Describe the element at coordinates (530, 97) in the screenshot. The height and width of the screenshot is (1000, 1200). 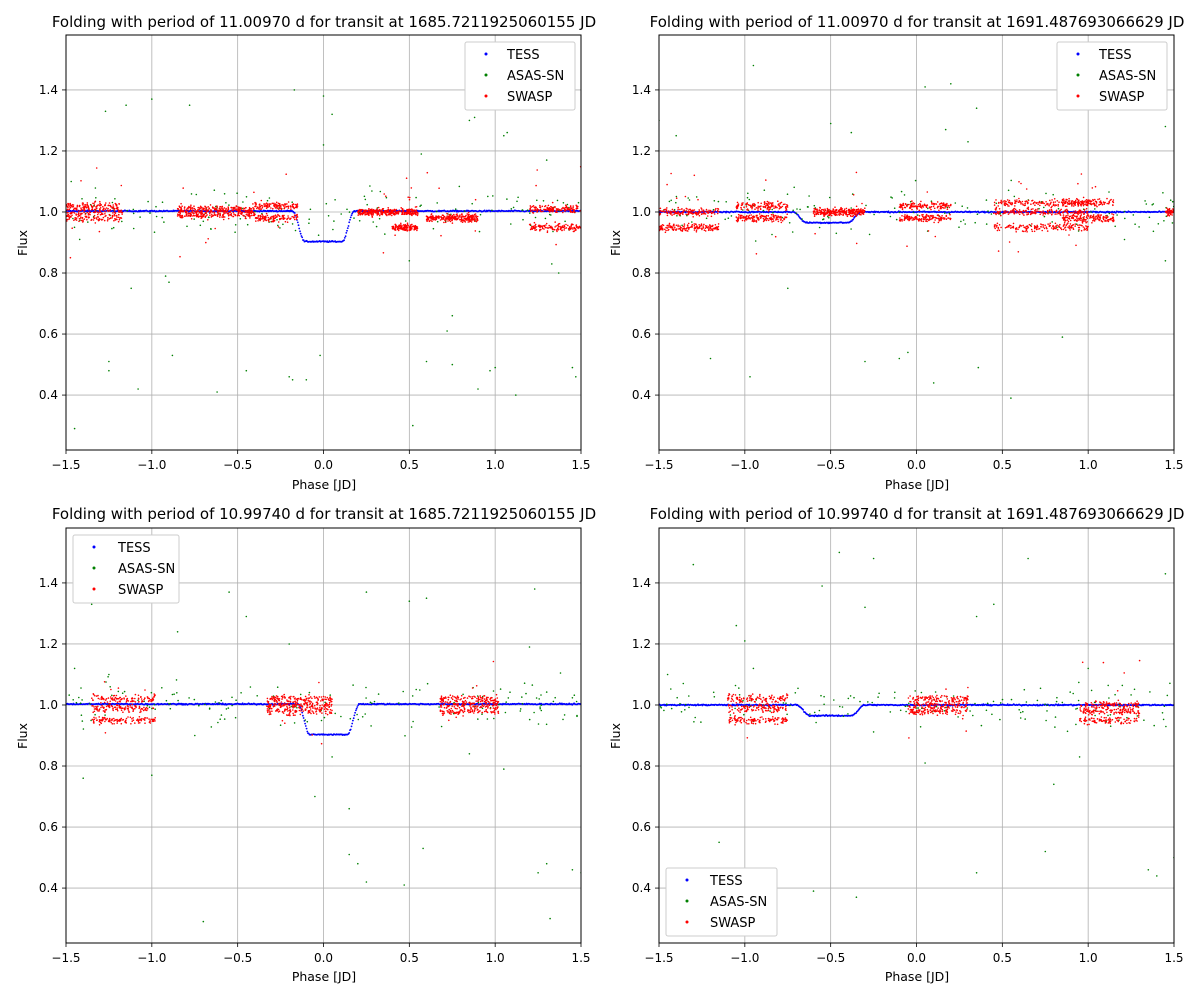
I see `legend-entry-swasp: SWASP` at that location.